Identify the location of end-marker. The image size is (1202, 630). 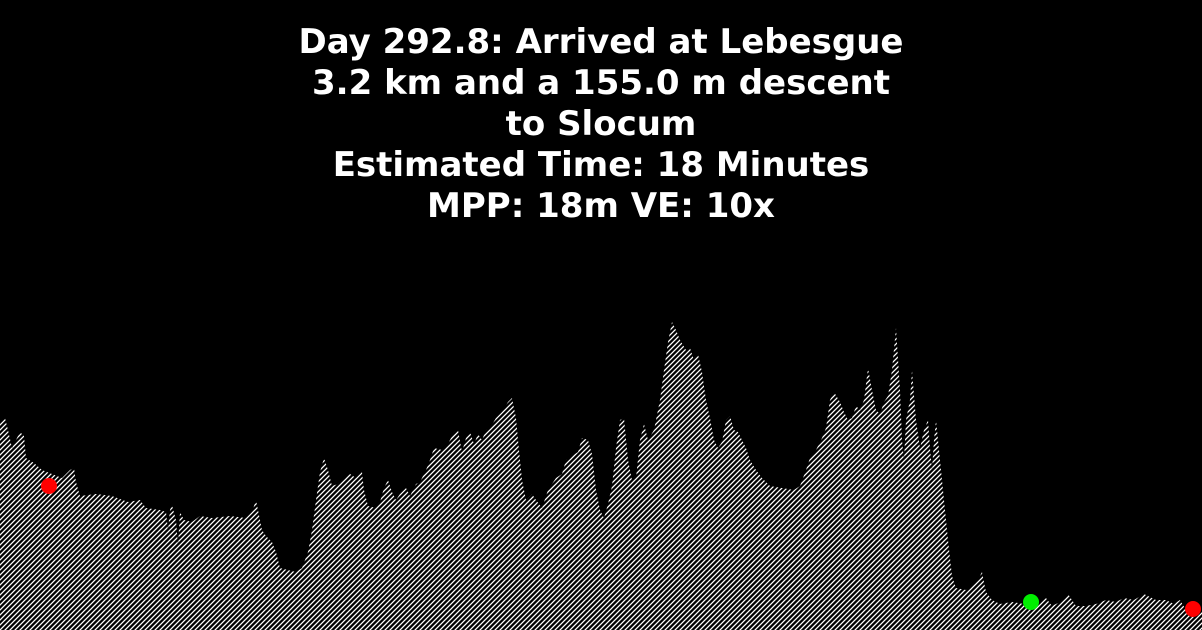
(1193, 609).